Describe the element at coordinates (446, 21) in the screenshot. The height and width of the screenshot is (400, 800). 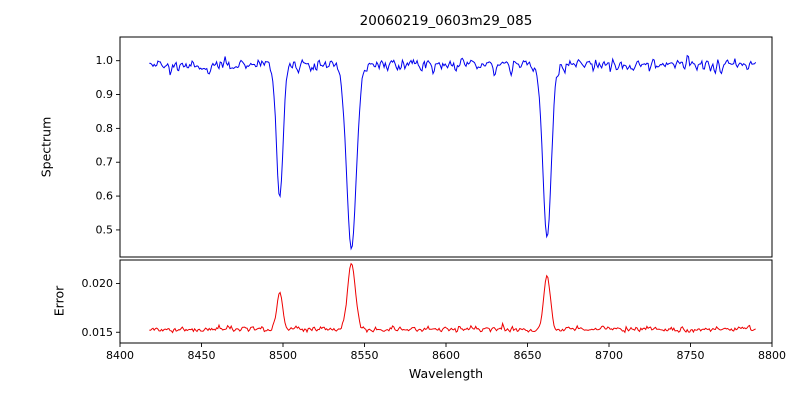
I see `chart-title: 20060219_0603m29_085` at that location.